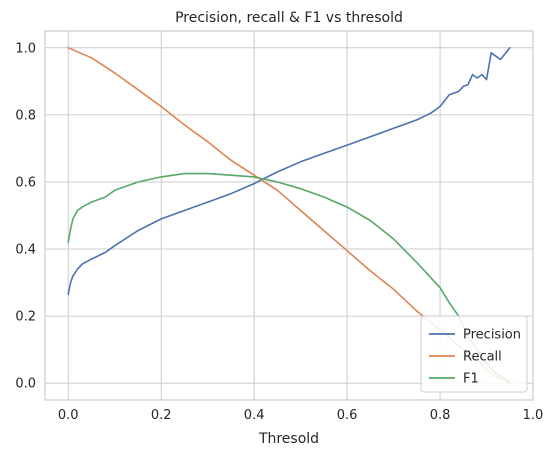 The image size is (560, 457). I want to click on x-tick-label: 0.0, so click(68, 415).